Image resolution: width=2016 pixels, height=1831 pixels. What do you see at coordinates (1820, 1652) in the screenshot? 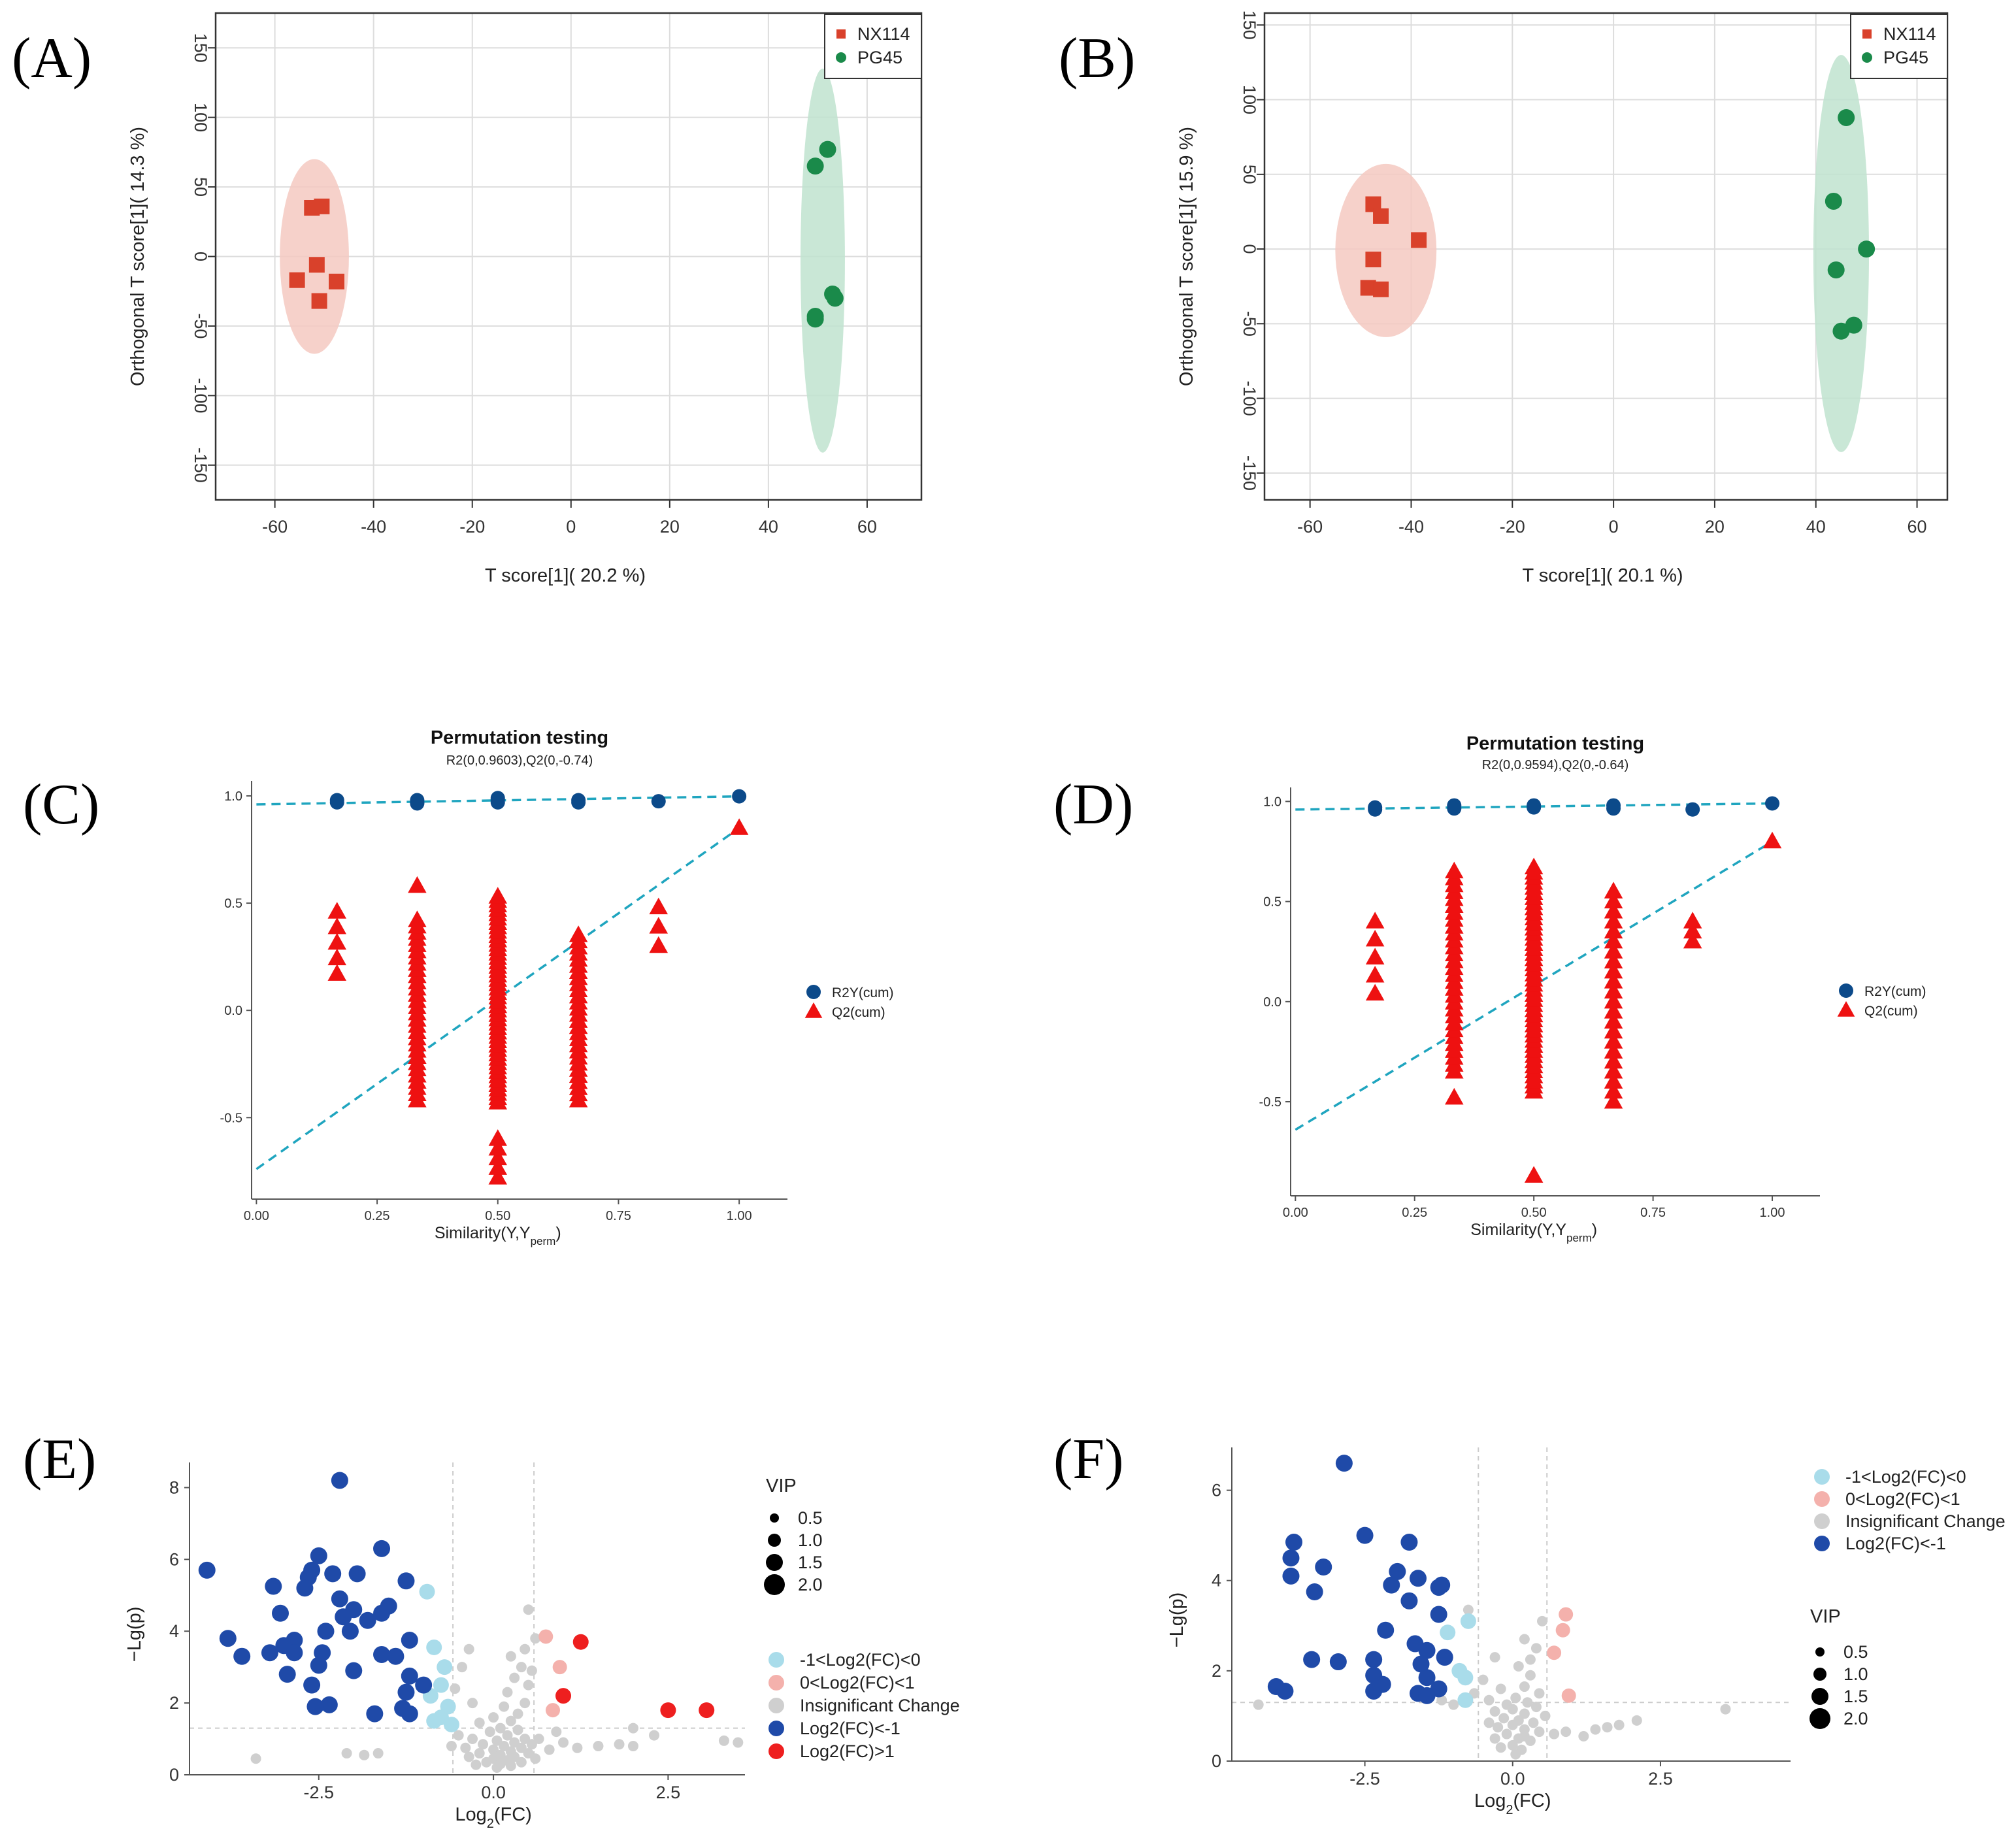
I see `vip-legend-marker` at bounding box center [1820, 1652].